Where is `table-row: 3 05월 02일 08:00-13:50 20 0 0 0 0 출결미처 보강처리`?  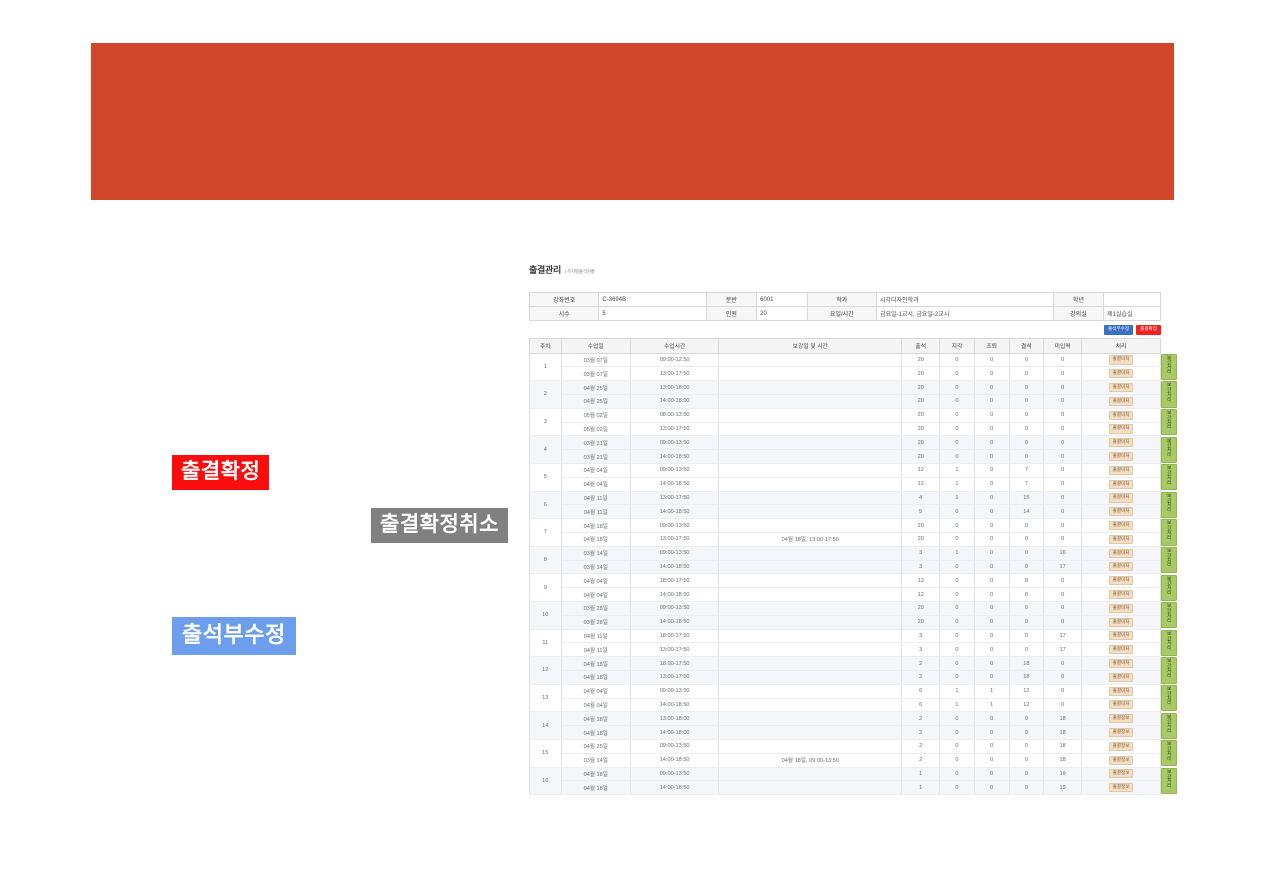 table-row: 3 05월 02일 08:00-13:50 20 0 0 0 0 출결미처 보강처리 is located at coordinates (853, 422).